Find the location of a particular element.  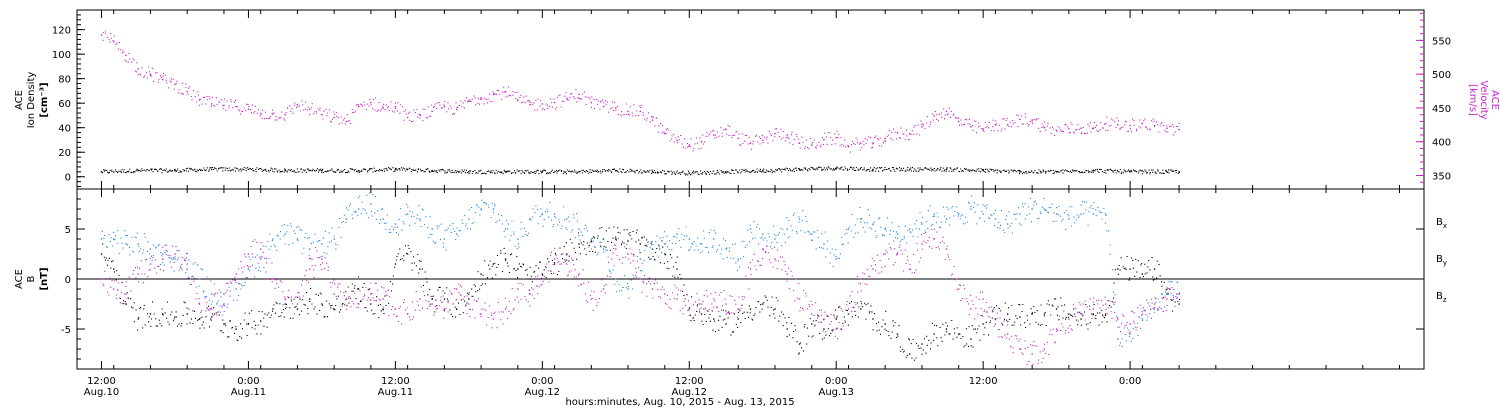

top-right-ylabel: ACE Velocity [km/s] is located at coordinates (1483, 99).